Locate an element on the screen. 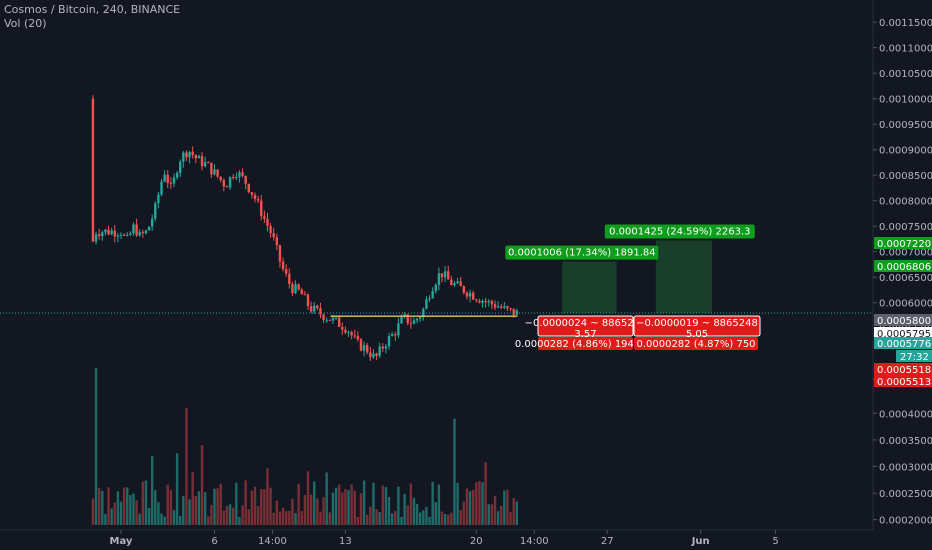  price-tick-label: 0.0010500 is located at coordinates (905, 74).